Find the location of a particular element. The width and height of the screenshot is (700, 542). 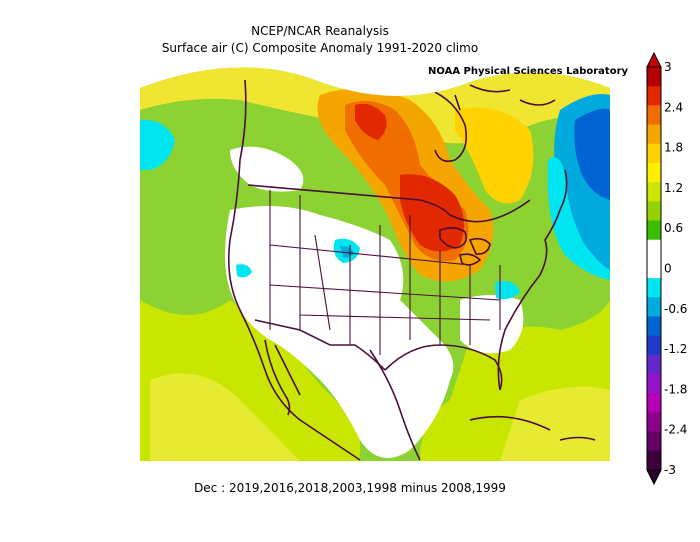

us-mexico-border is located at coordinates (320, 345).